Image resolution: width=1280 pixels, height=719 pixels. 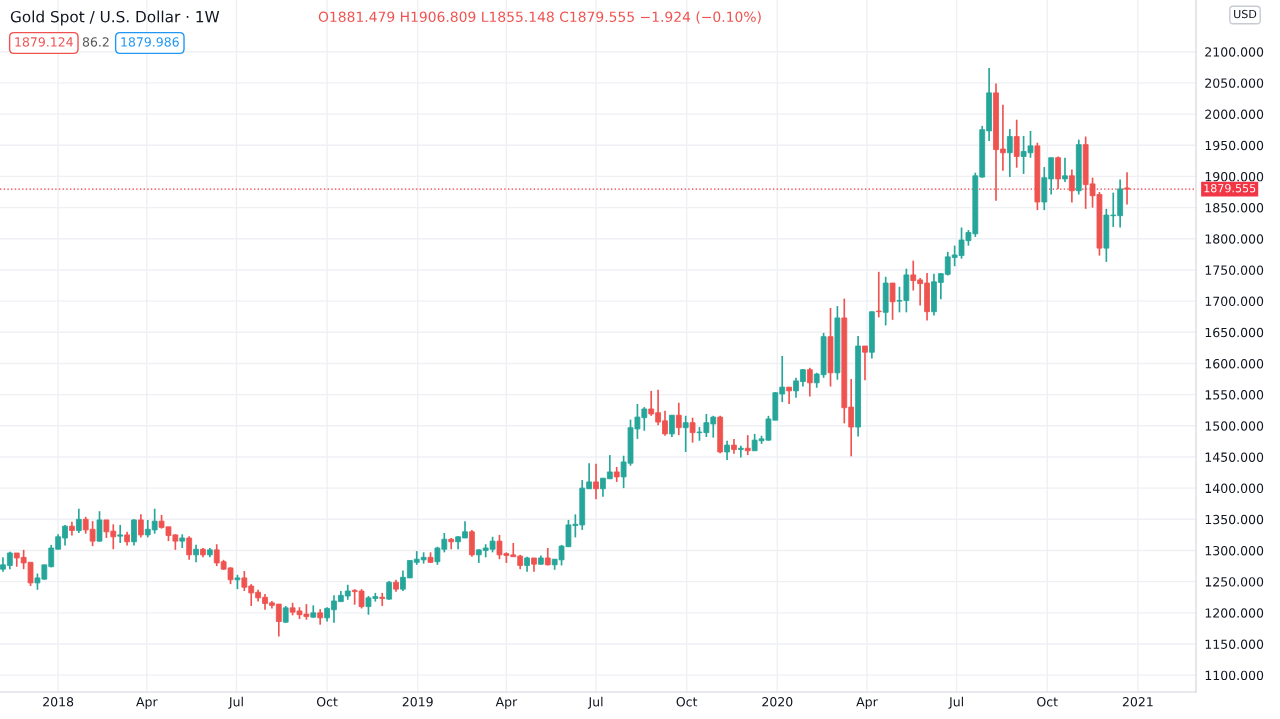 What do you see at coordinates (1234, 83) in the screenshot?
I see `y-tick-label: 2050.000` at bounding box center [1234, 83].